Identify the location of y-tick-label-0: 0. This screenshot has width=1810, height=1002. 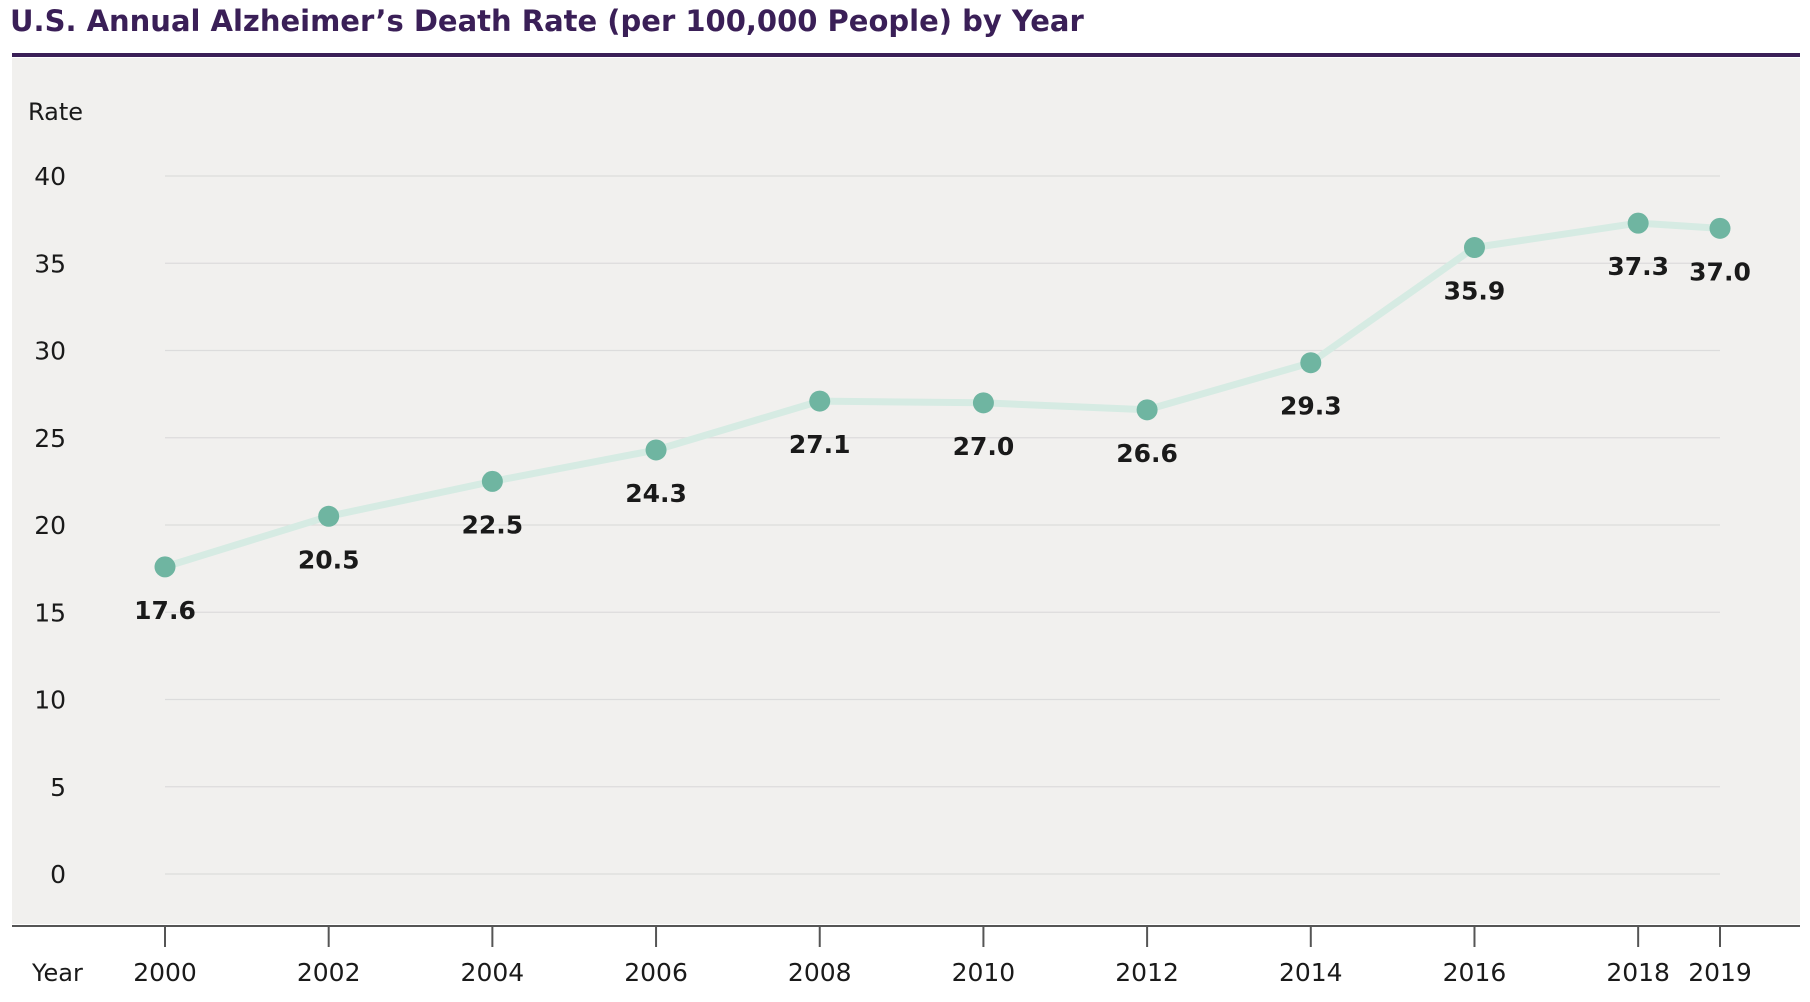
(58, 874).